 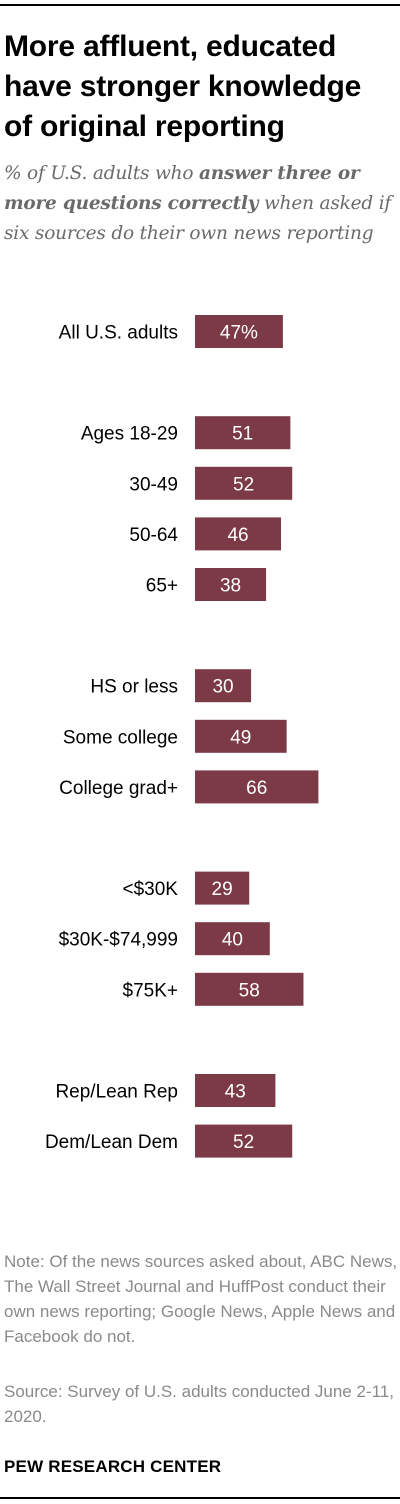 I want to click on bar-value-label: 38, so click(x=230, y=586).